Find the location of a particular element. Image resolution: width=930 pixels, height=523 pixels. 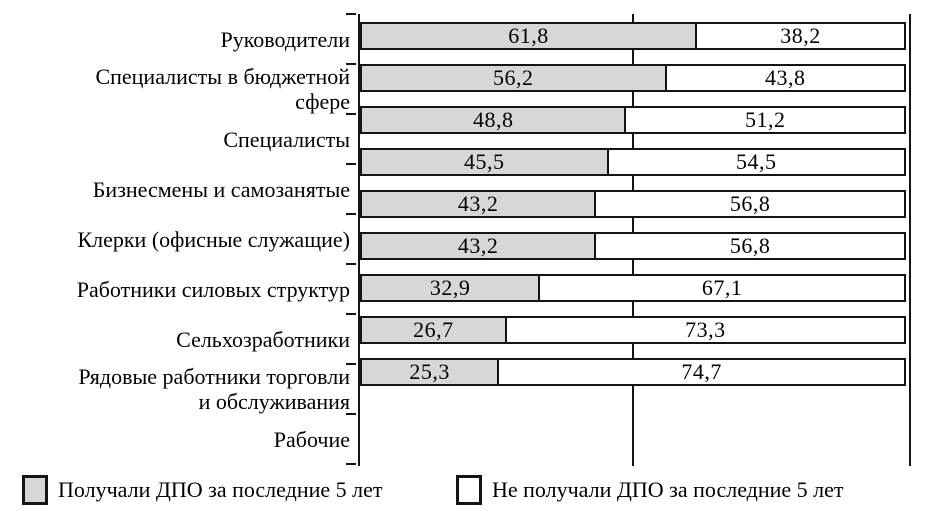

category-label: Клерки (офисные служащие) is located at coordinates (213, 239).